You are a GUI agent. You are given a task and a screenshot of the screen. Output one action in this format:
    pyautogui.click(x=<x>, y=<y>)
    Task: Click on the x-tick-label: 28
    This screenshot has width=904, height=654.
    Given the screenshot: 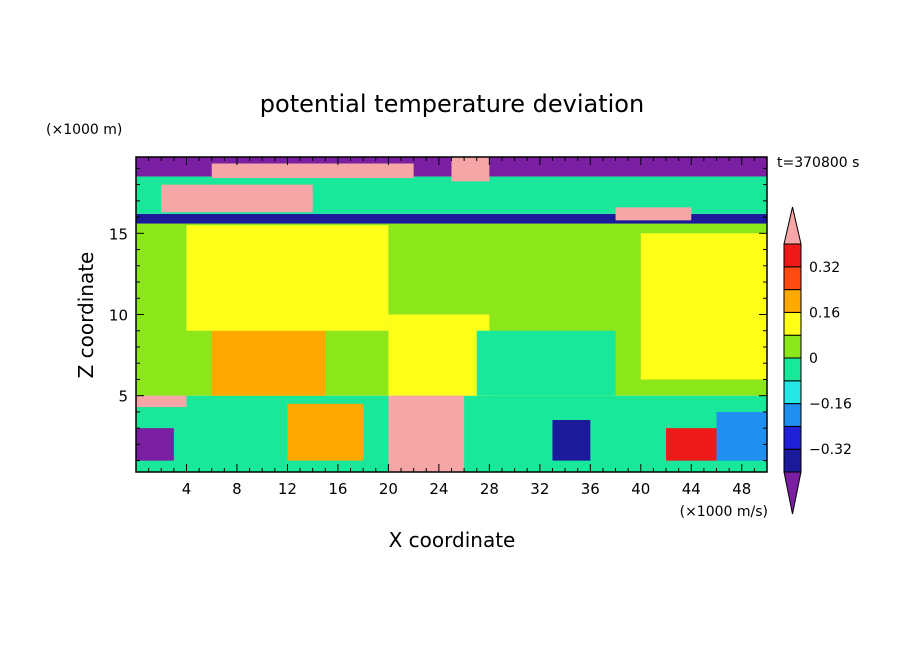 What is the action you would take?
    pyautogui.click(x=489, y=489)
    